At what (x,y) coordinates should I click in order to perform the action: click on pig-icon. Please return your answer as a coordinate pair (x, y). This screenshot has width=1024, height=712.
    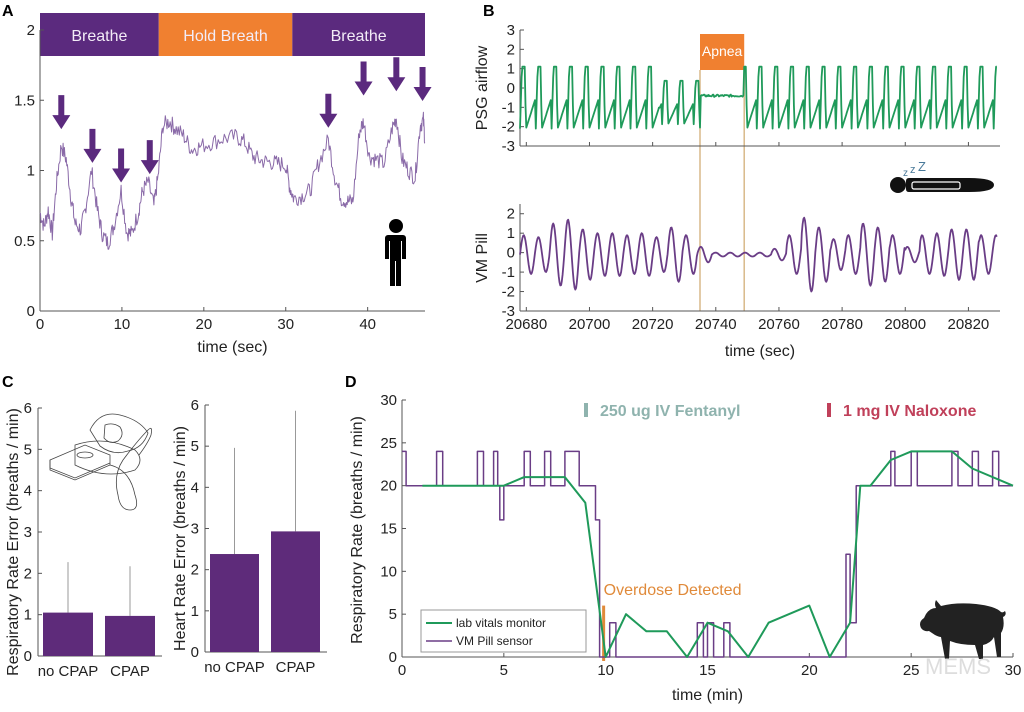
    Looking at the image, I should click on (963, 629).